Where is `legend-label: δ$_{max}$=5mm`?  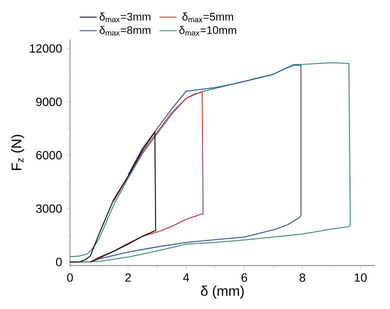
legend-label: δ$_{max}$=5mm is located at coordinates (208, 17).